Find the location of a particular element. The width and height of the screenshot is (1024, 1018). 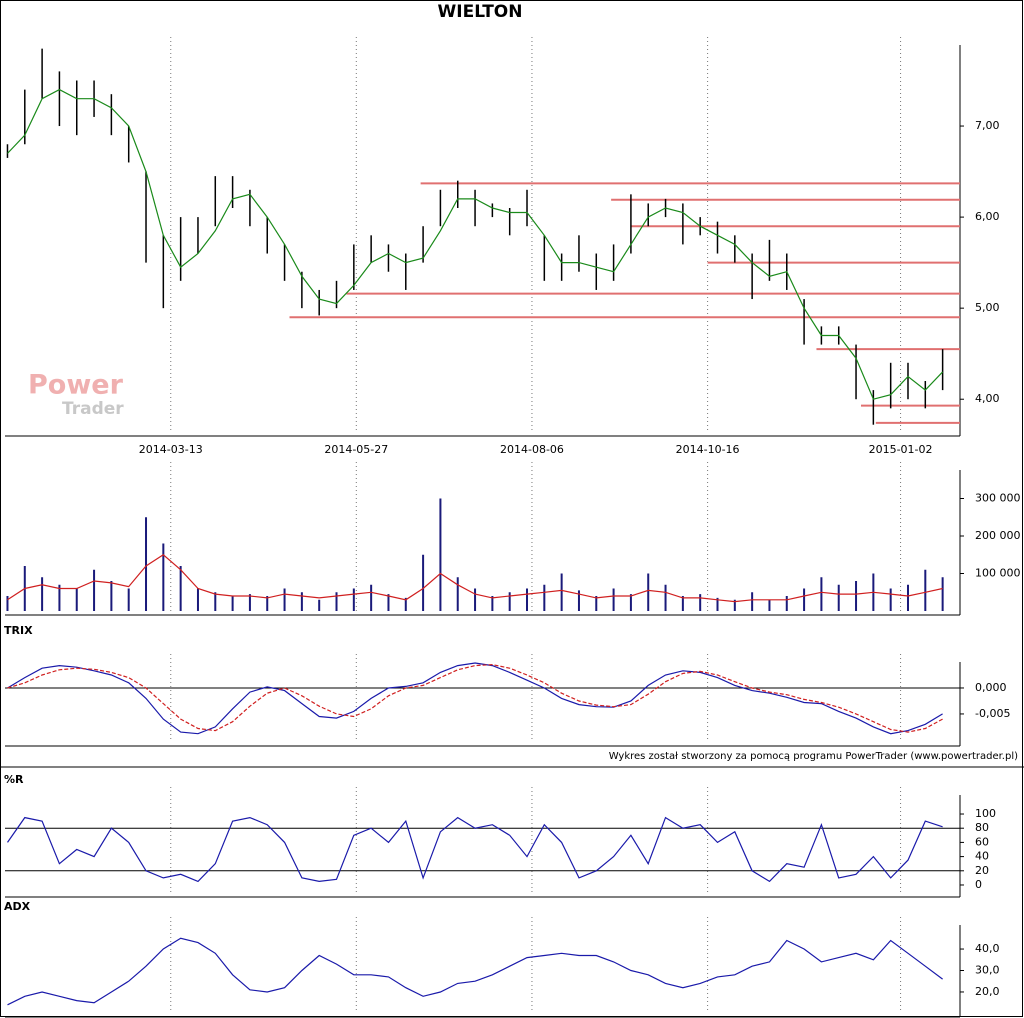

y-tick-label: 40,0 is located at coordinates (987, 948).